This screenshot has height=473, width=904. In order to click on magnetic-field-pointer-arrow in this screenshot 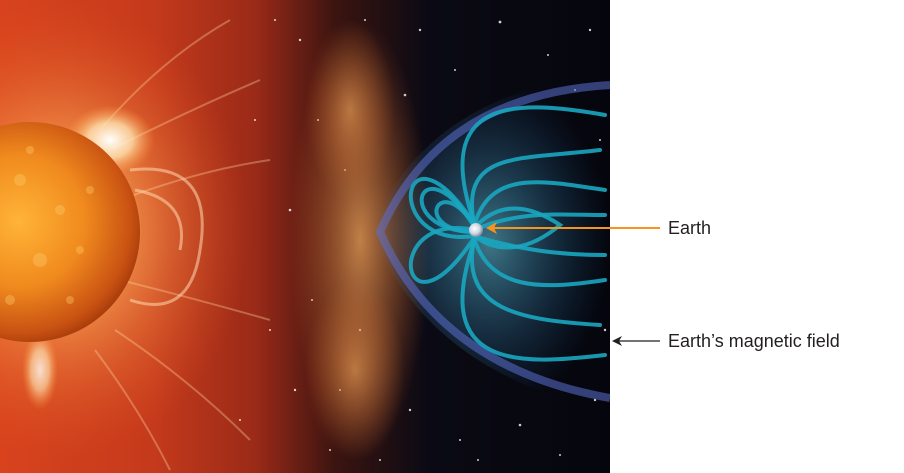, I will do `click(636, 341)`.